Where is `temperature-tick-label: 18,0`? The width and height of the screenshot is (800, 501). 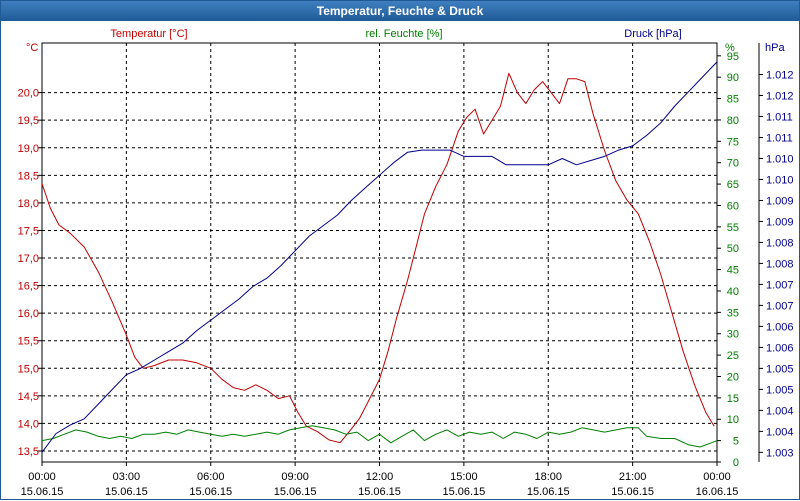 temperature-tick-label: 18,0 is located at coordinates (28, 204).